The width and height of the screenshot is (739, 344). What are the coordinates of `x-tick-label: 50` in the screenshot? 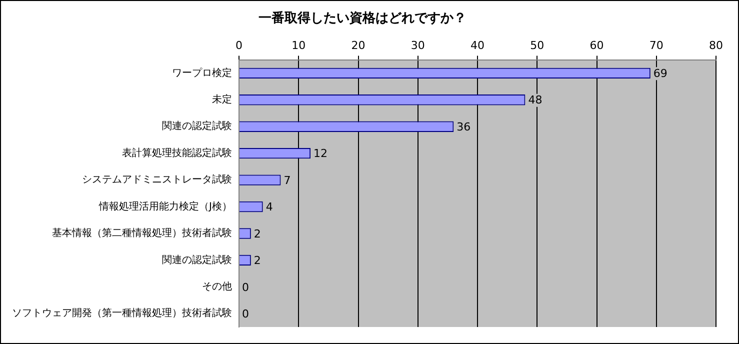 It's located at (537, 45).